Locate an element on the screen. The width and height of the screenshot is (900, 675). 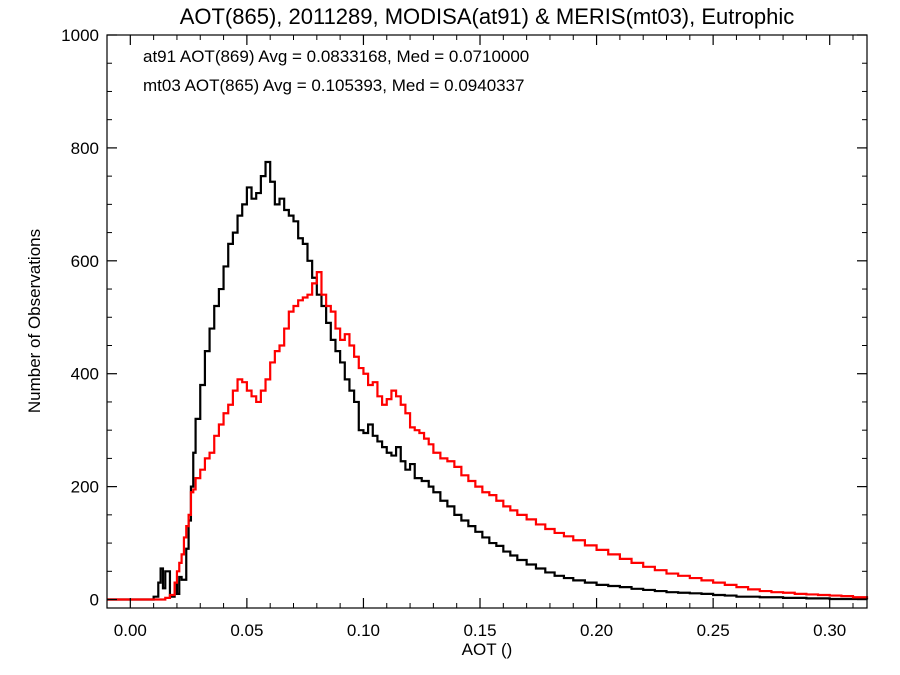
y-tick-label: 0 is located at coordinates (94, 600).